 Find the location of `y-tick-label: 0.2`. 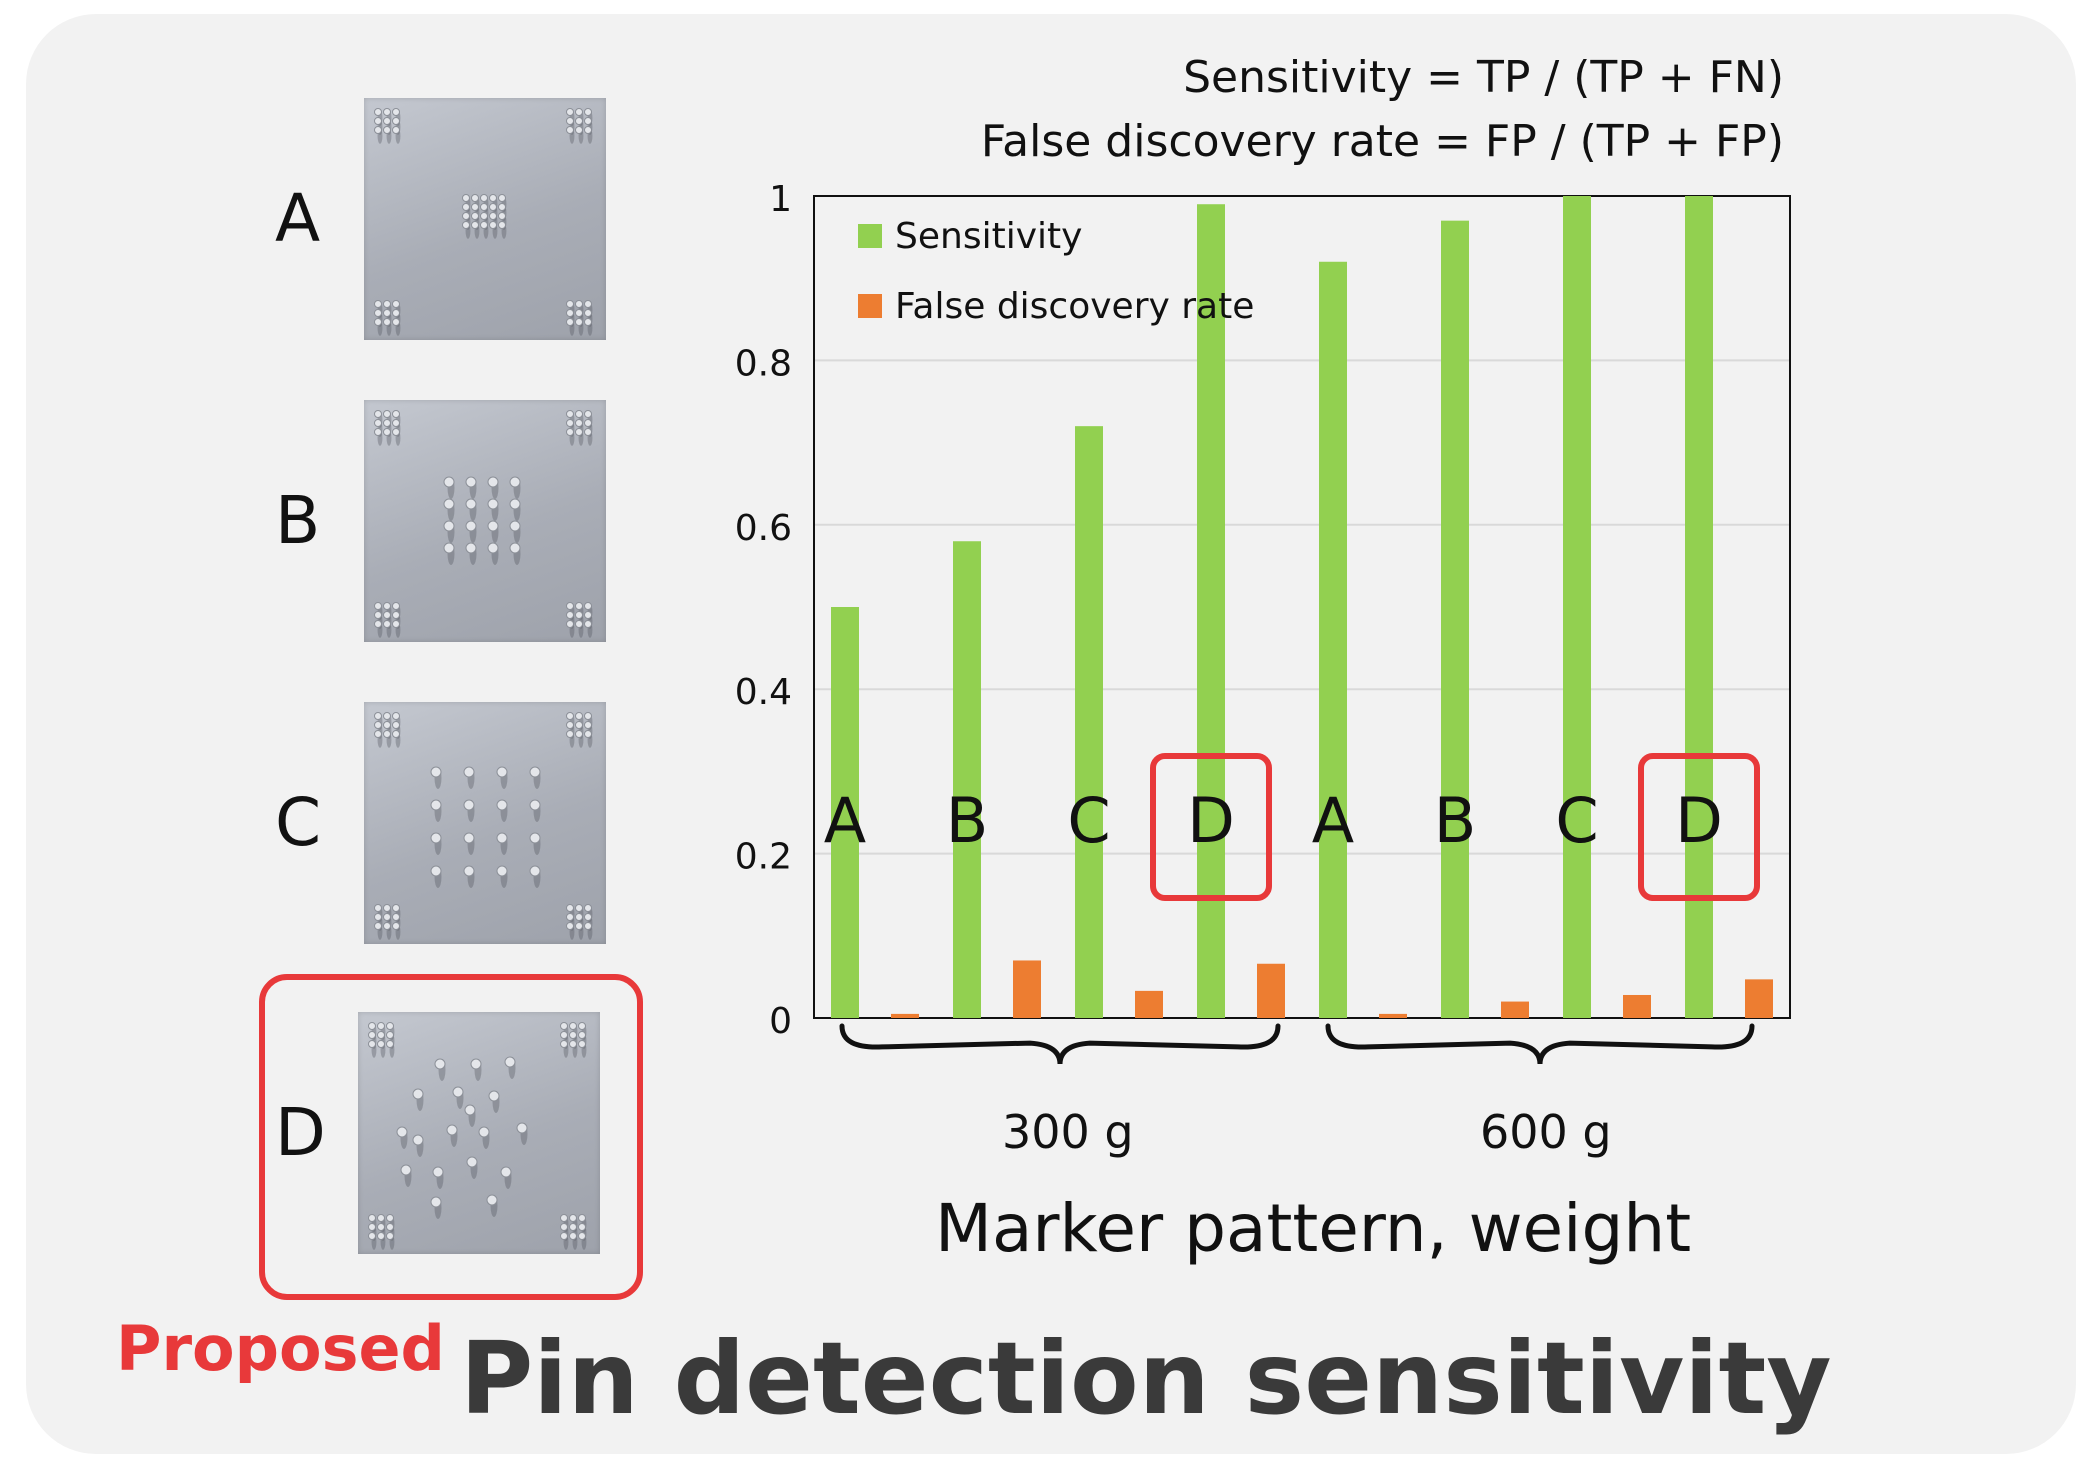

y-tick-label: 0.2 is located at coordinates (763, 857).